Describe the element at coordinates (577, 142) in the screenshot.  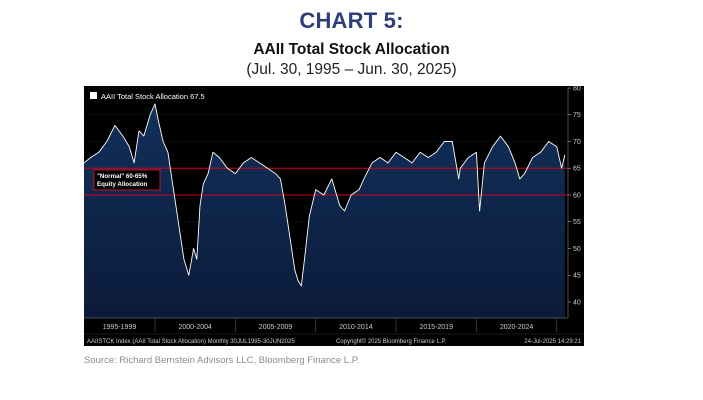
I see `y-tick-label-70: 70` at that location.